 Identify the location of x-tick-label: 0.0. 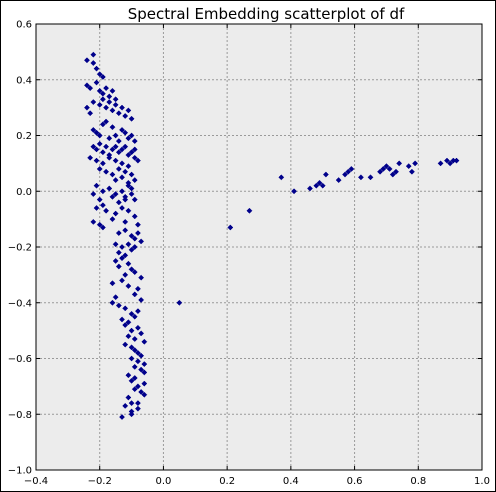
(163, 481).